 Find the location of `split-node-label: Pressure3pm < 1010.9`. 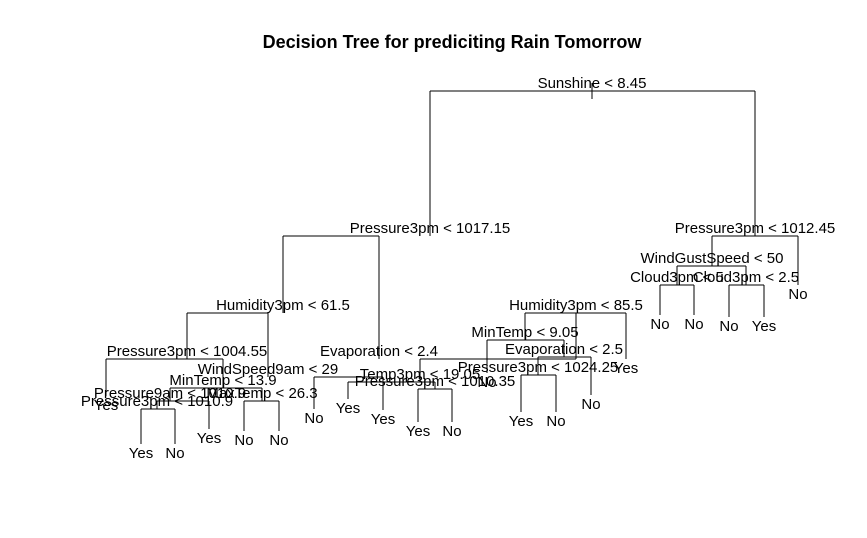

split-node-label: Pressure3pm < 1010.9 is located at coordinates (157, 401).